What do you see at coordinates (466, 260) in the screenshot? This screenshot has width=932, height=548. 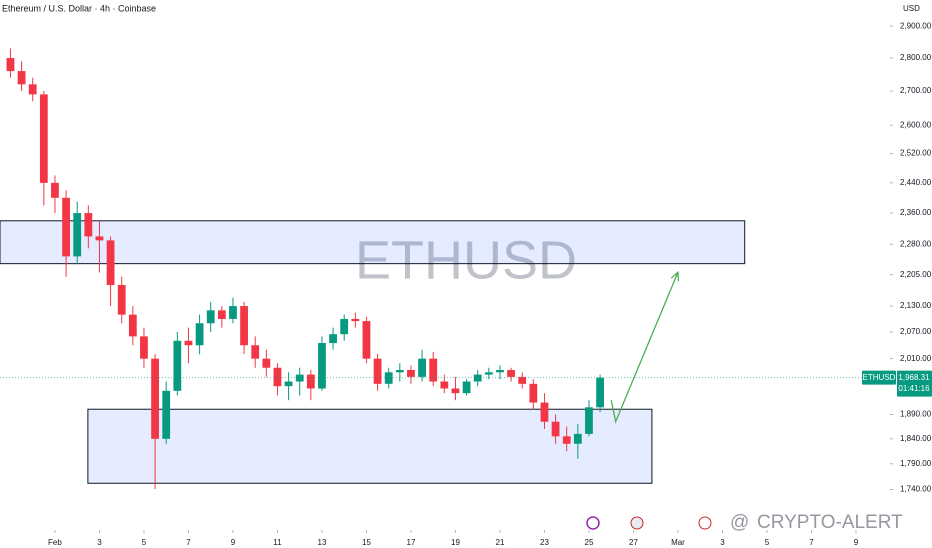 I see `watermark: ETHUSD` at bounding box center [466, 260].